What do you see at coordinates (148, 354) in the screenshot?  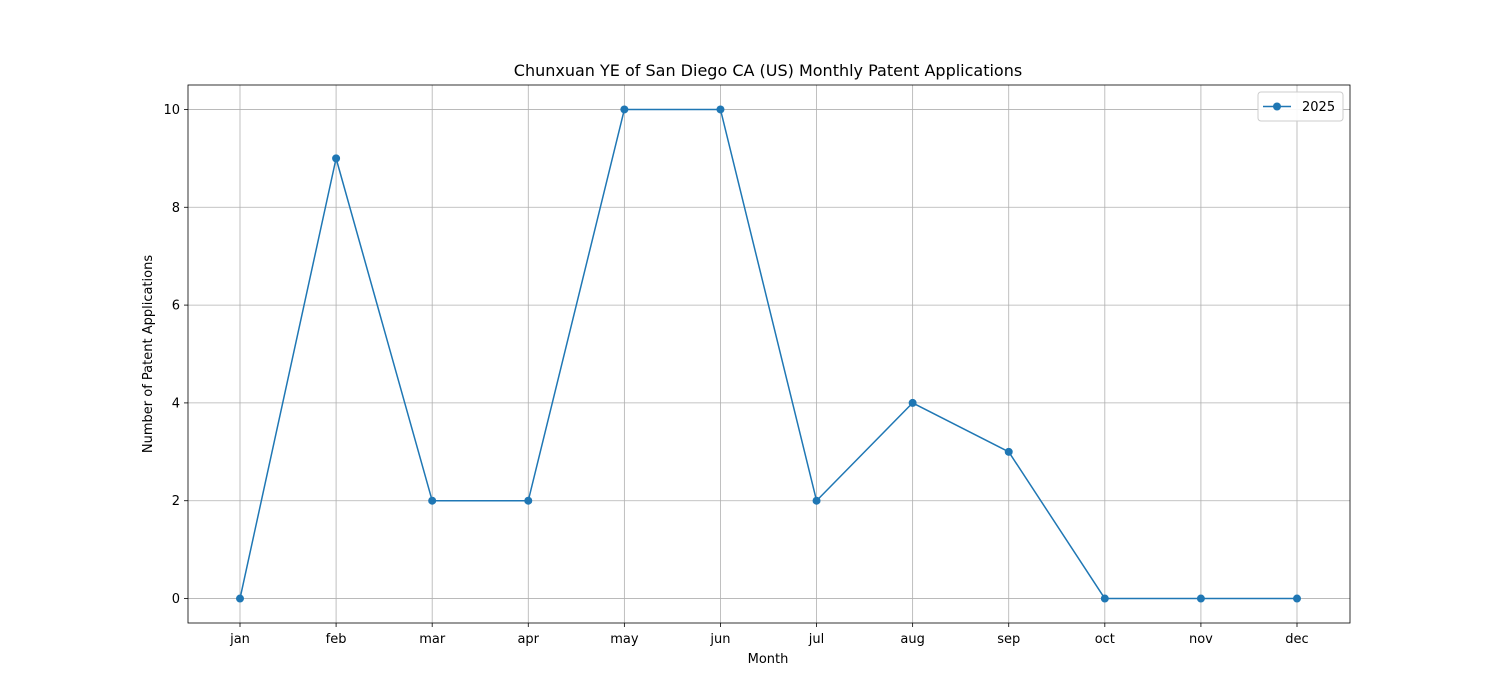 I see `y-axis-label: Number of Patent Applications` at bounding box center [148, 354].